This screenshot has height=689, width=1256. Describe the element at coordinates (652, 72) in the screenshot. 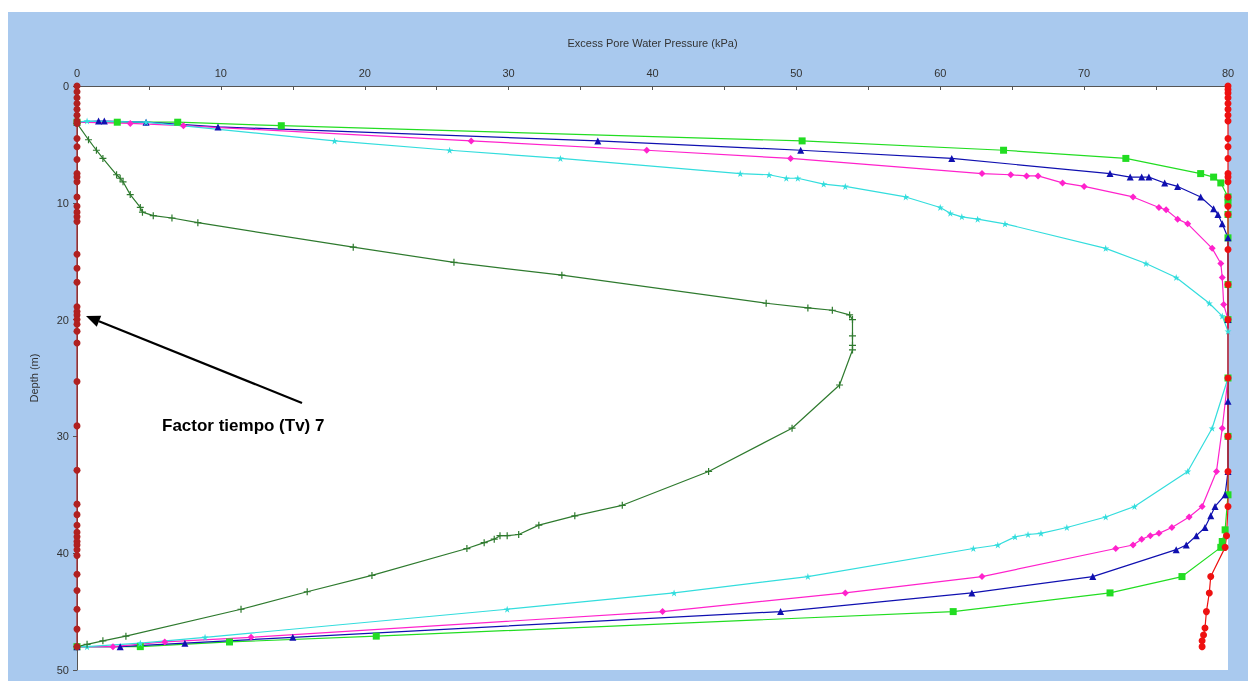

I see `x-tick-label: 40` at that location.